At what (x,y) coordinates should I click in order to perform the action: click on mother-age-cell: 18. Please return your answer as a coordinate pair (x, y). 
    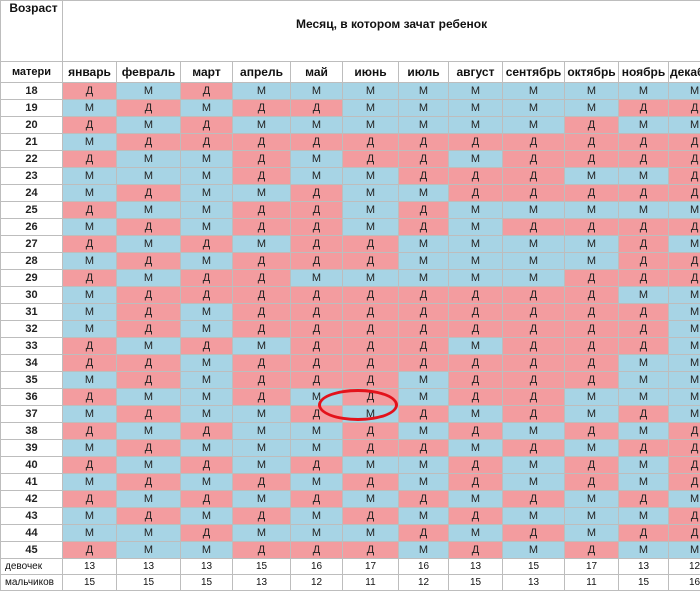
    Looking at the image, I should click on (32, 91).